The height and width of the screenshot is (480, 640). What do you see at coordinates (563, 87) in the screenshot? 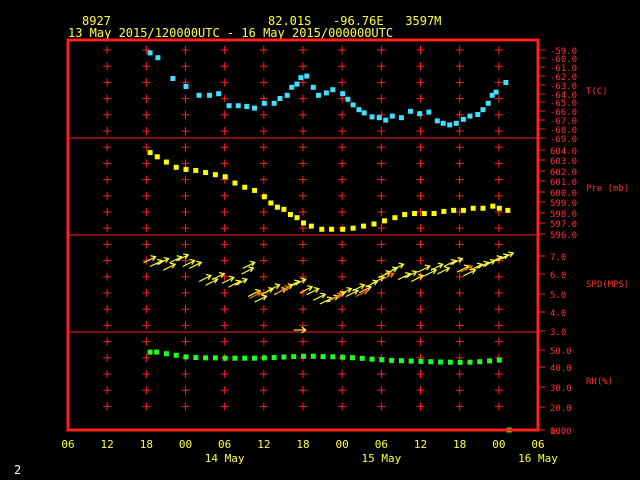
I see `y-tick-label: -63.0` at bounding box center [563, 87].